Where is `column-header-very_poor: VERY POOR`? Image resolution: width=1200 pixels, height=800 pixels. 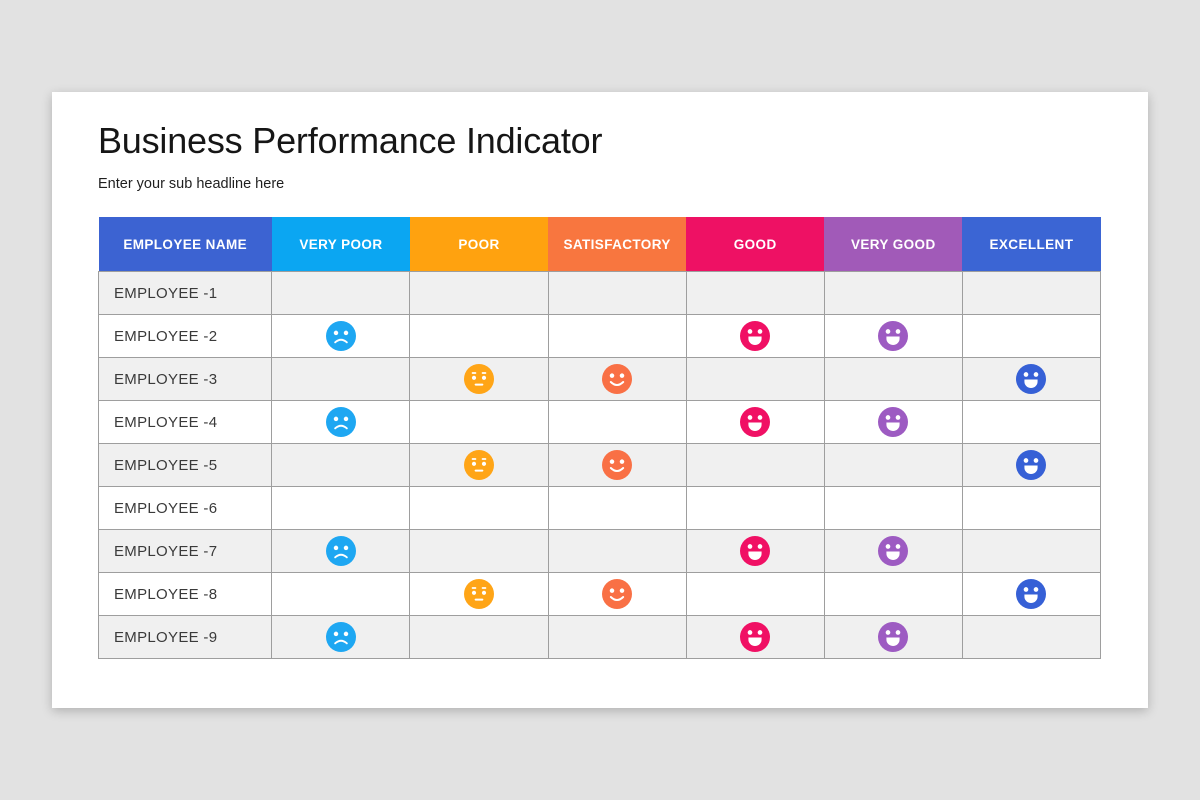
column-header-very_poor: VERY POOR is located at coordinates (340, 244).